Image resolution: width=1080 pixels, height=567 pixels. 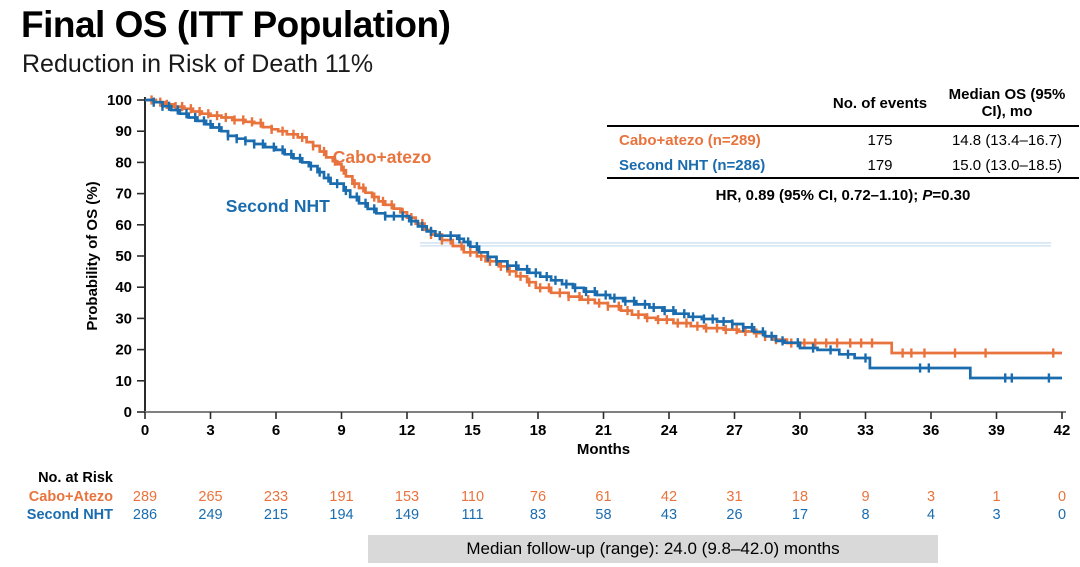 I want to click on curve-label-second-nht: Second NHT, so click(x=278, y=206).